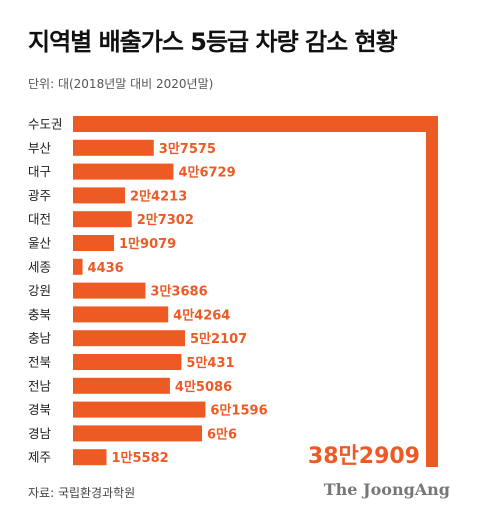 This screenshot has width=480, height=520. What do you see at coordinates (158, 196) in the screenshot?
I see `data-label: 2만4213` at bounding box center [158, 196].